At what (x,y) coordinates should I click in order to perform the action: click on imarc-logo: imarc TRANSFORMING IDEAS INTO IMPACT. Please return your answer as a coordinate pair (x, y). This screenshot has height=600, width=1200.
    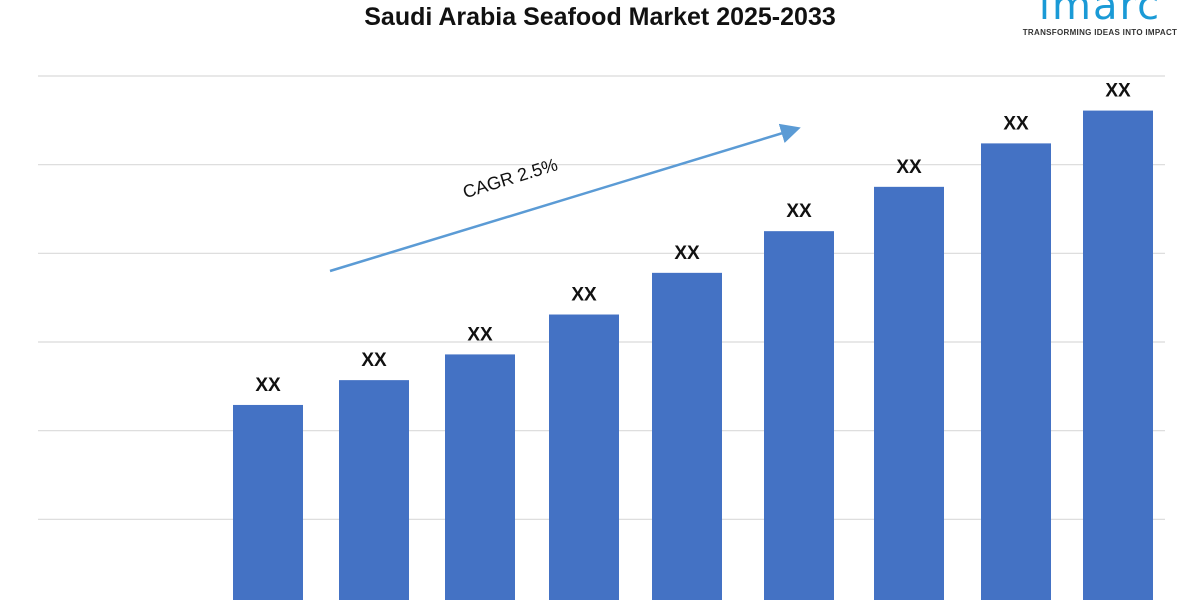
    Looking at the image, I should click on (1100, 19).